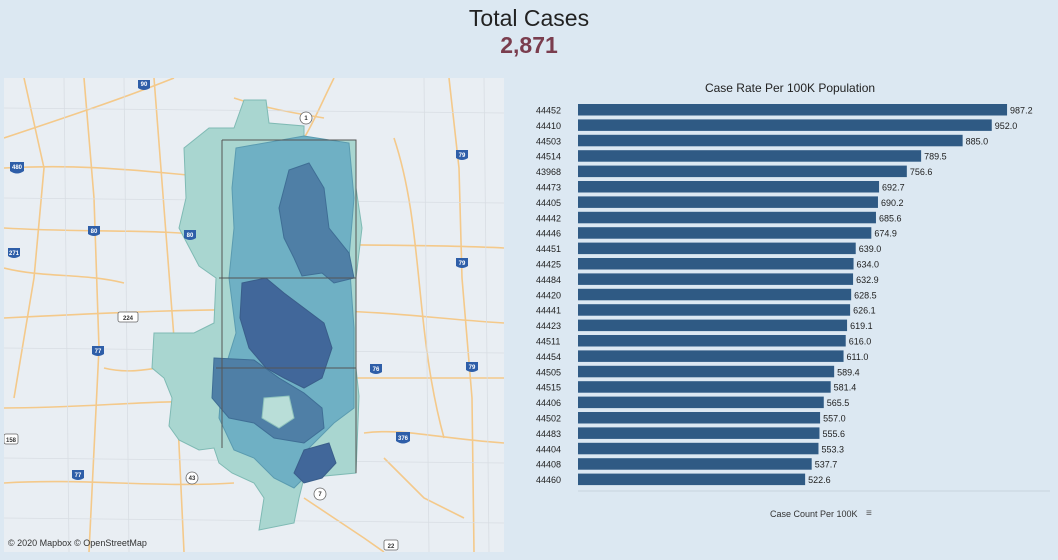  I want to click on highway-label-79-north: 79, so click(462, 156).